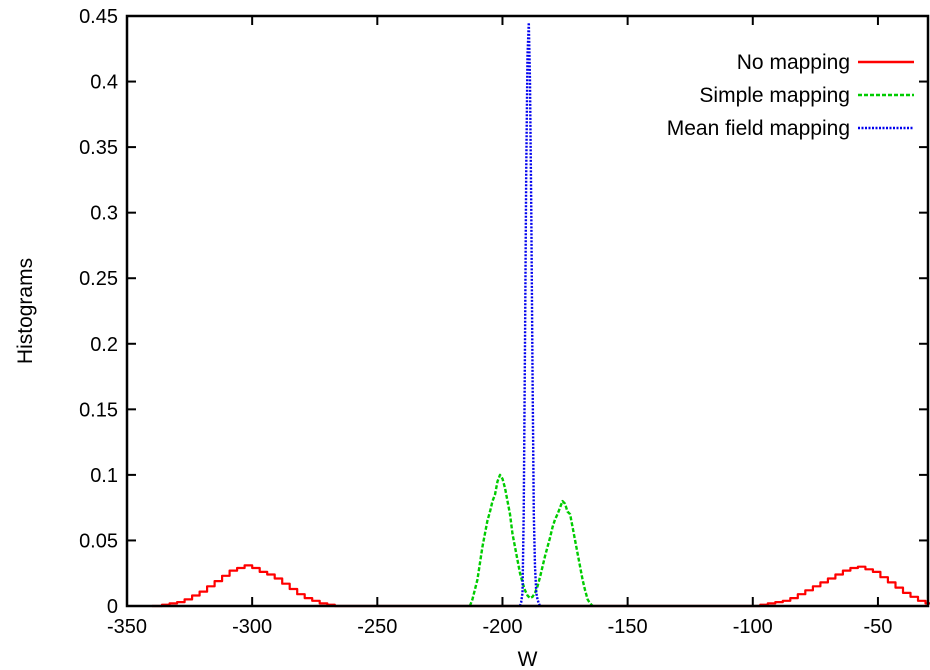  Describe the element at coordinates (25, 311) in the screenshot. I see `y-axis-label: Histograms` at that location.